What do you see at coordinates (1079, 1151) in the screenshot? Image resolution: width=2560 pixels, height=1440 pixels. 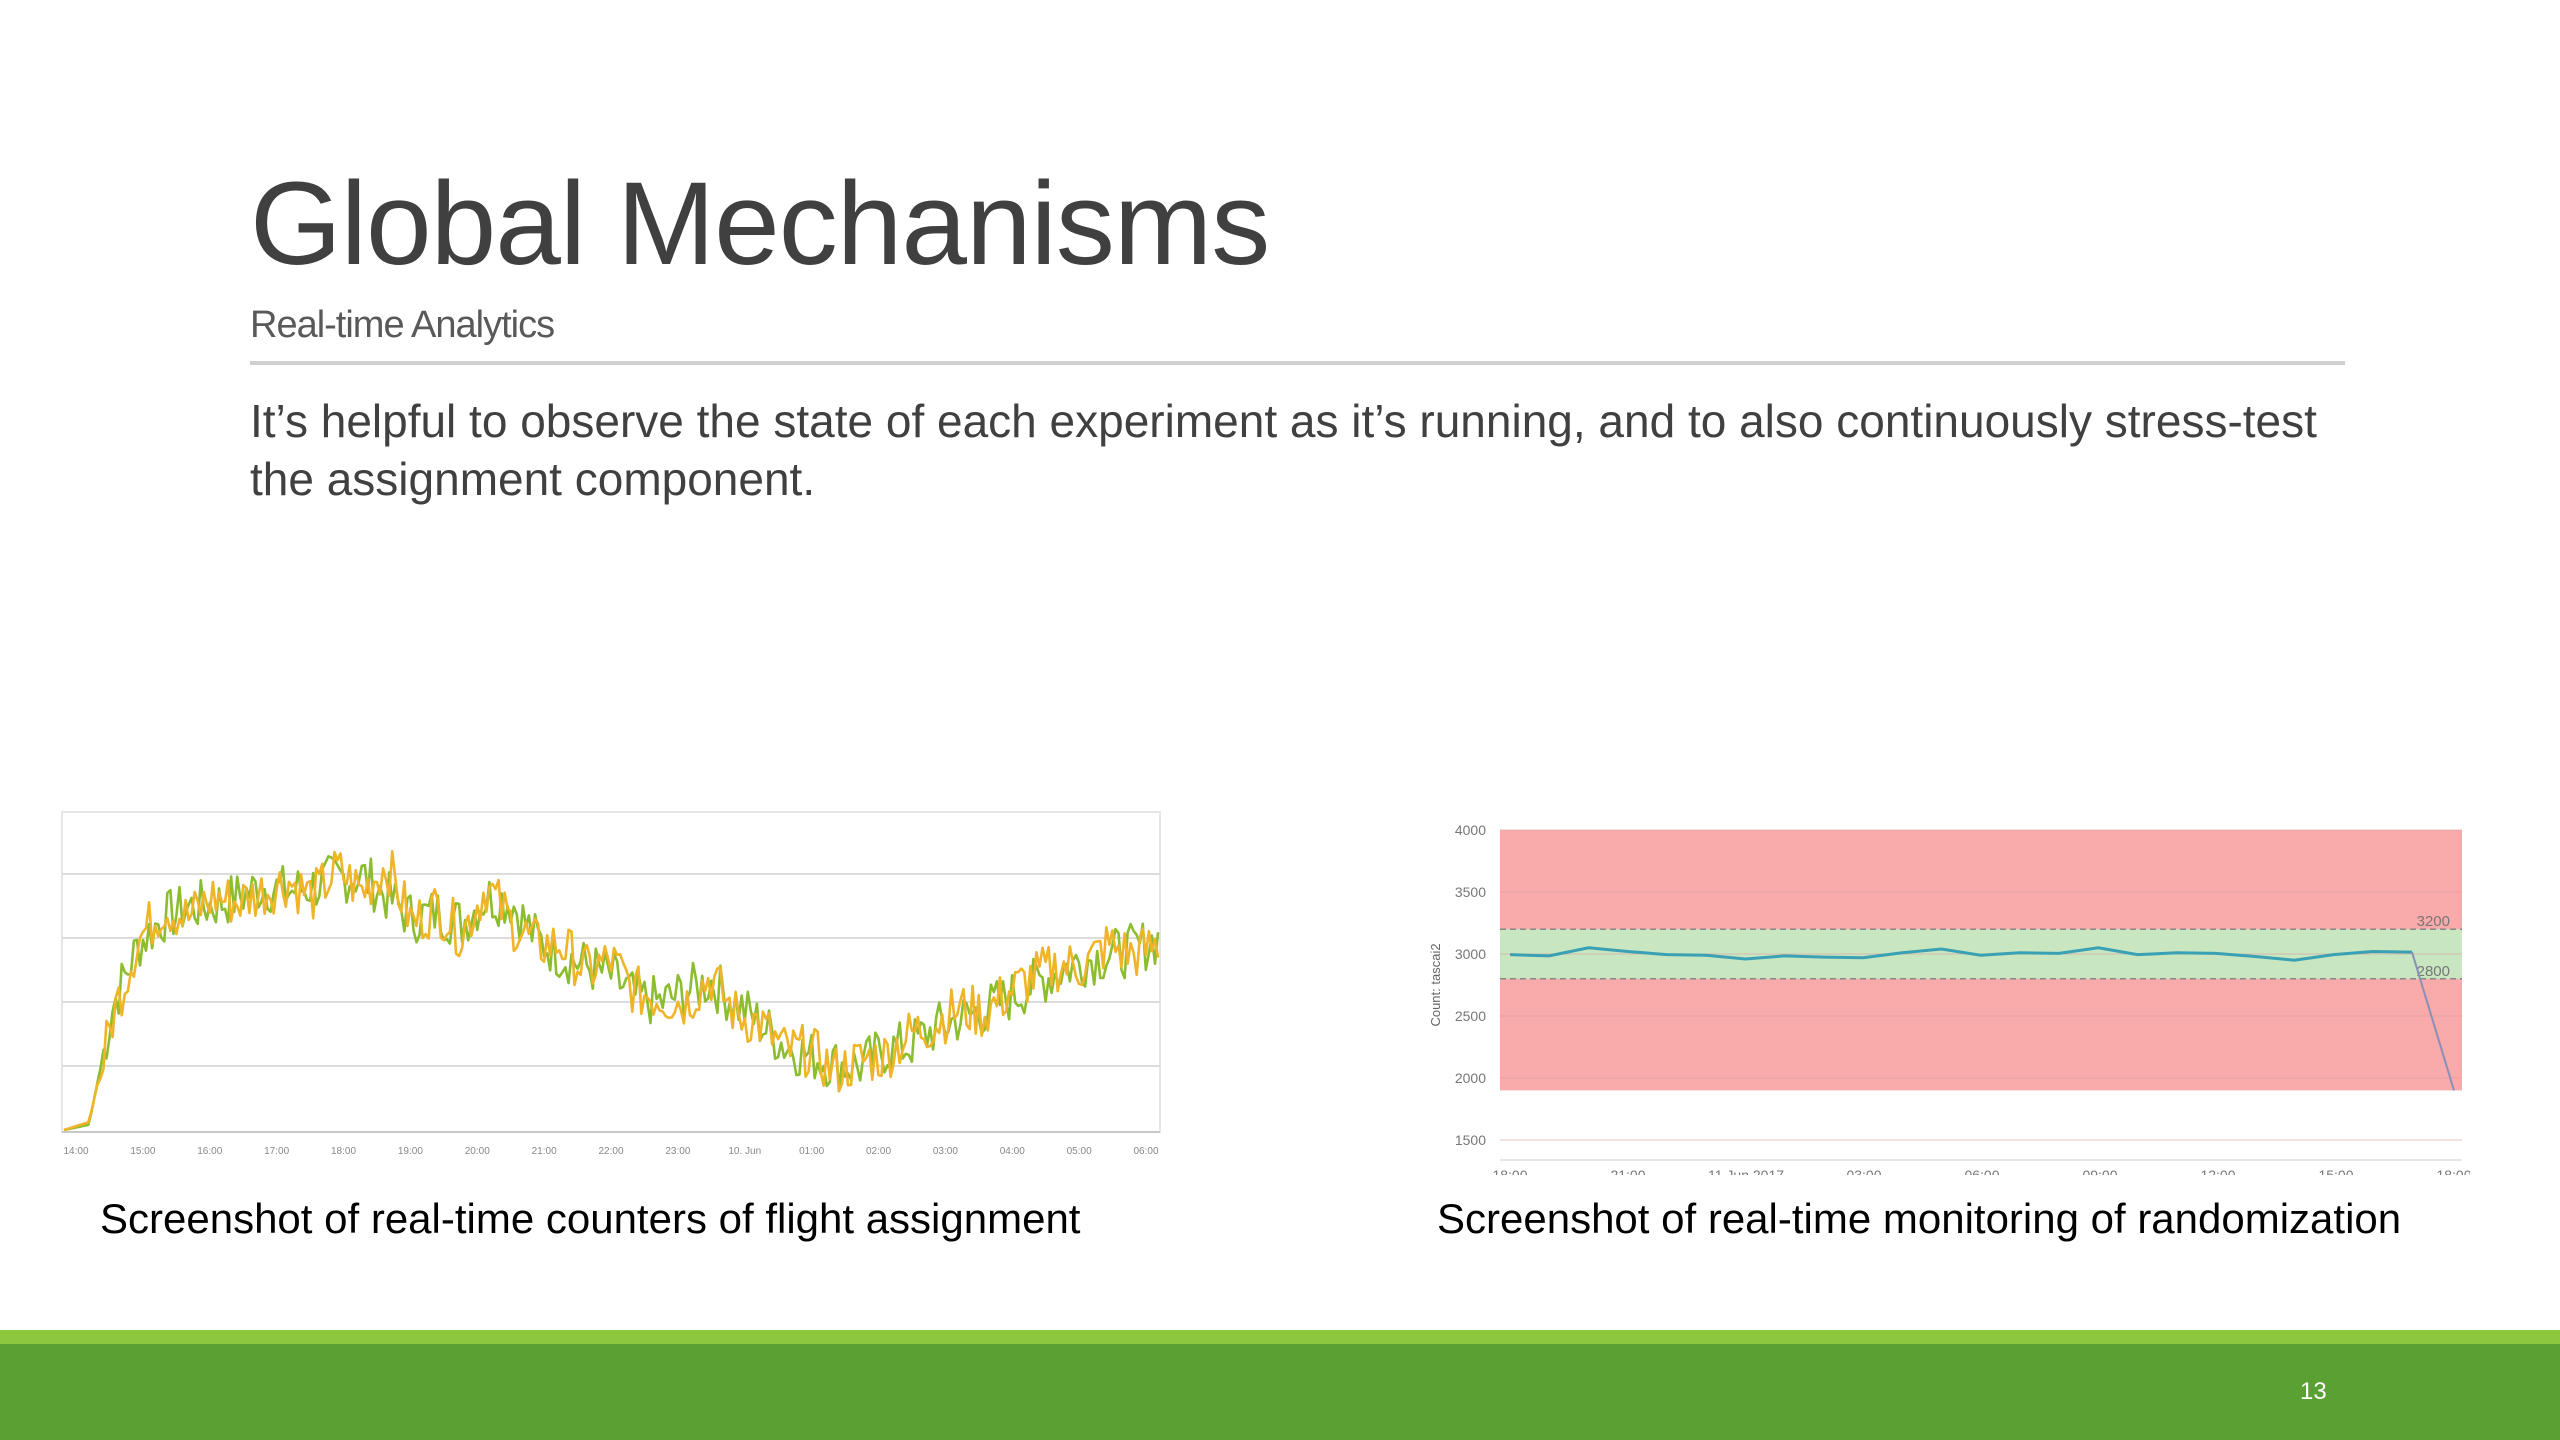 I see `x-tick-label: 05:00` at bounding box center [1079, 1151].